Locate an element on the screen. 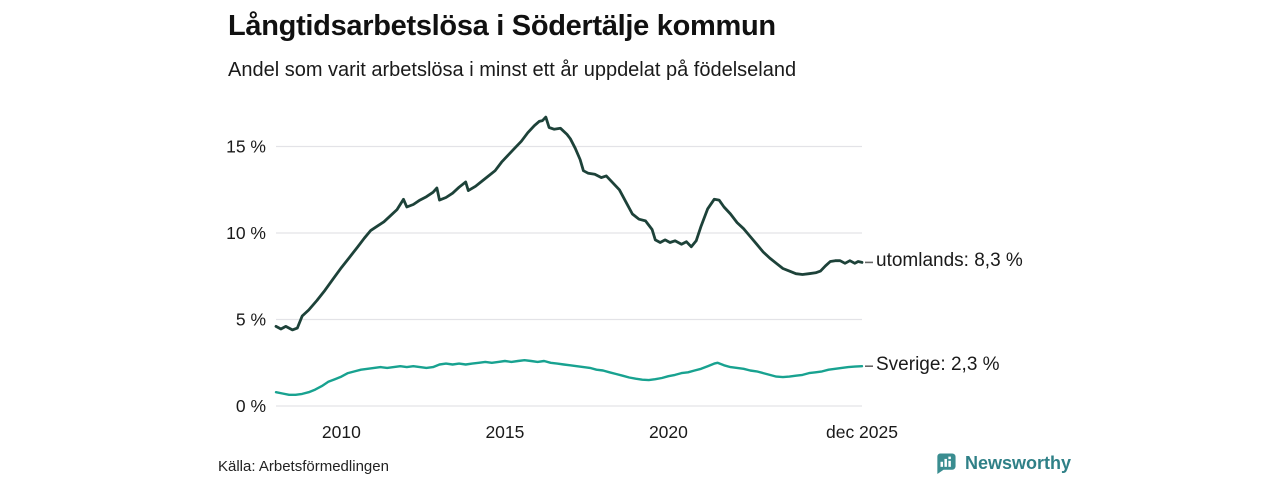  source-attribution: Källa: Arbetsförmedlingen is located at coordinates (303, 466).